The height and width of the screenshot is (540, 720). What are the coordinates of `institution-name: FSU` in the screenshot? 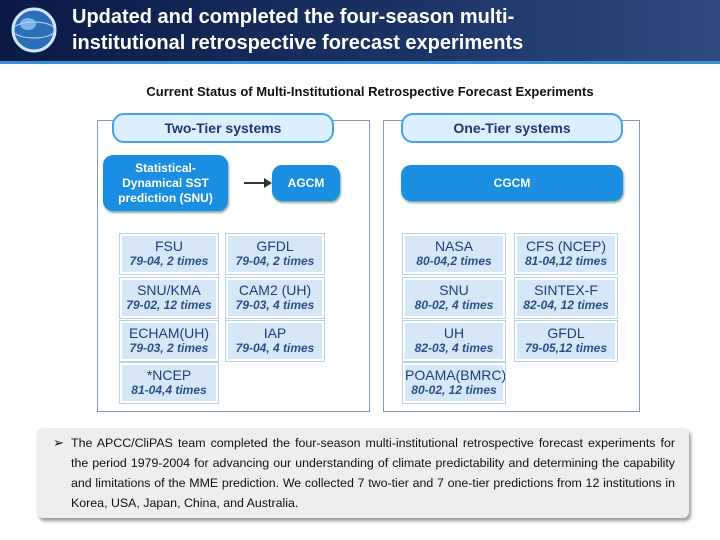 It's located at (169, 246).